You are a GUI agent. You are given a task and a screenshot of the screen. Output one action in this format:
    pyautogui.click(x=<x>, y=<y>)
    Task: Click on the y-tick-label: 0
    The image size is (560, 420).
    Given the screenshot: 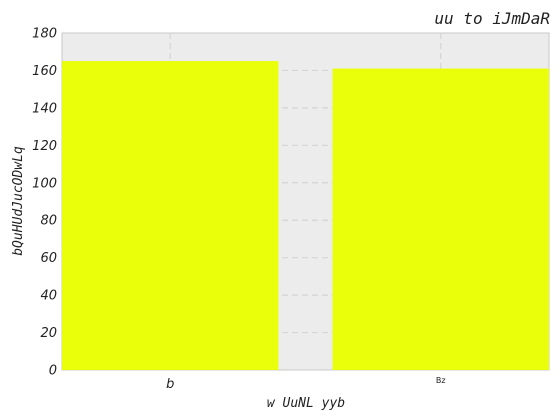 What is the action you would take?
    pyautogui.click(x=53, y=371)
    